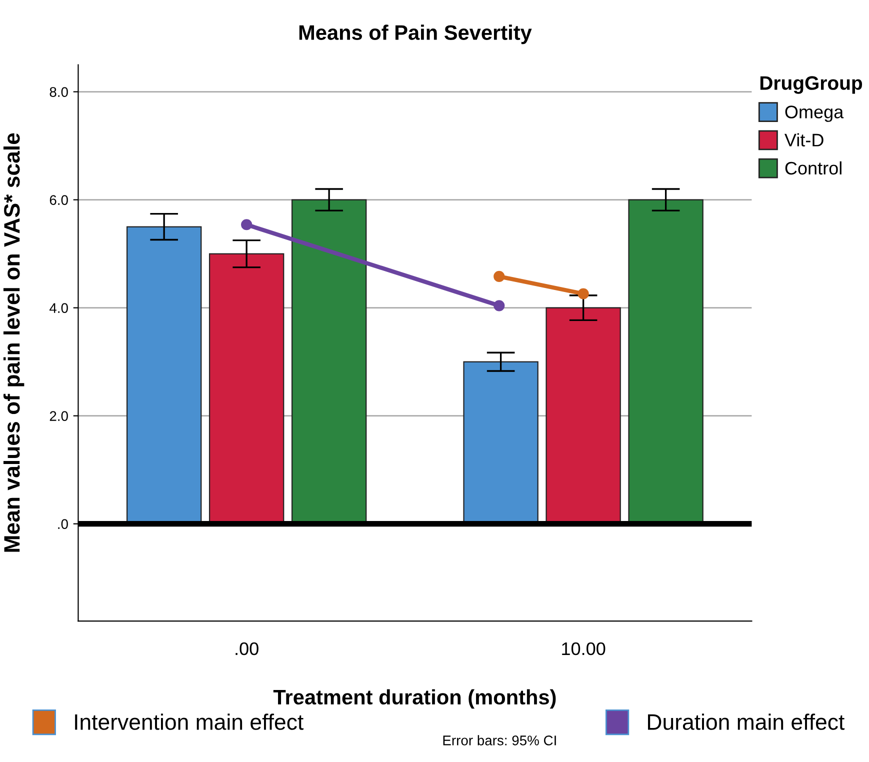 The width and height of the screenshot is (869, 762). Describe the element at coordinates (59, 200) in the screenshot. I see `y-tick-label: 6.0` at that location.